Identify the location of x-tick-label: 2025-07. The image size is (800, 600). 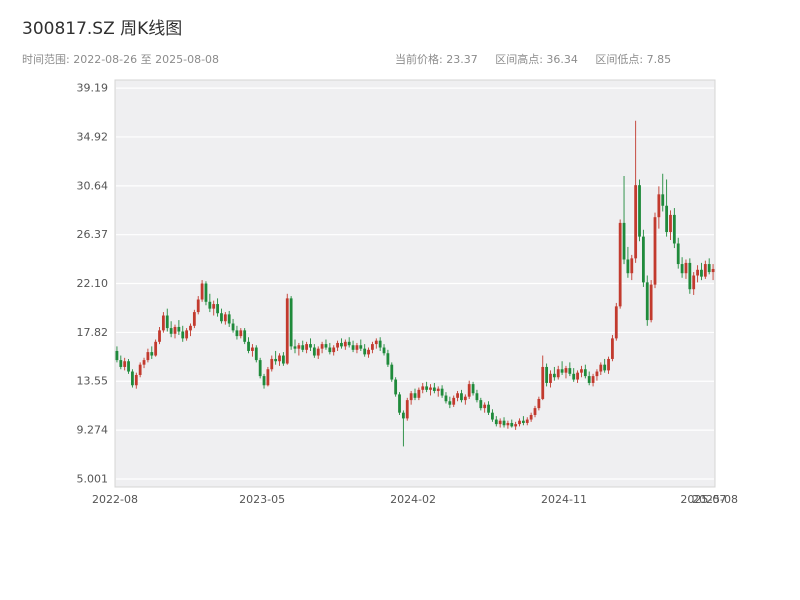
(703, 499).